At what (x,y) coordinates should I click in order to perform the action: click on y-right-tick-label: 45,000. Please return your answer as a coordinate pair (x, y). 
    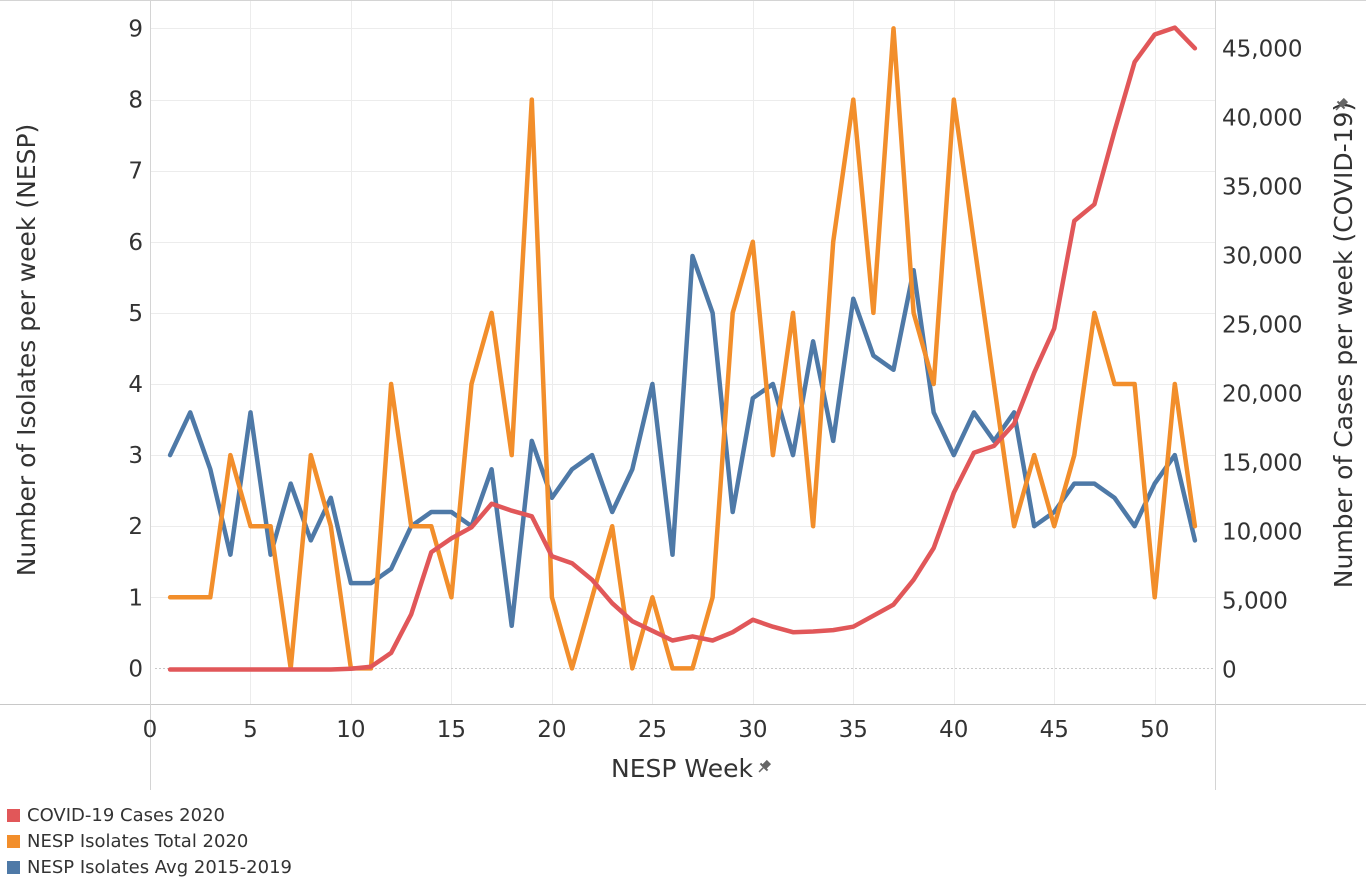
    Looking at the image, I should click on (1262, 49).